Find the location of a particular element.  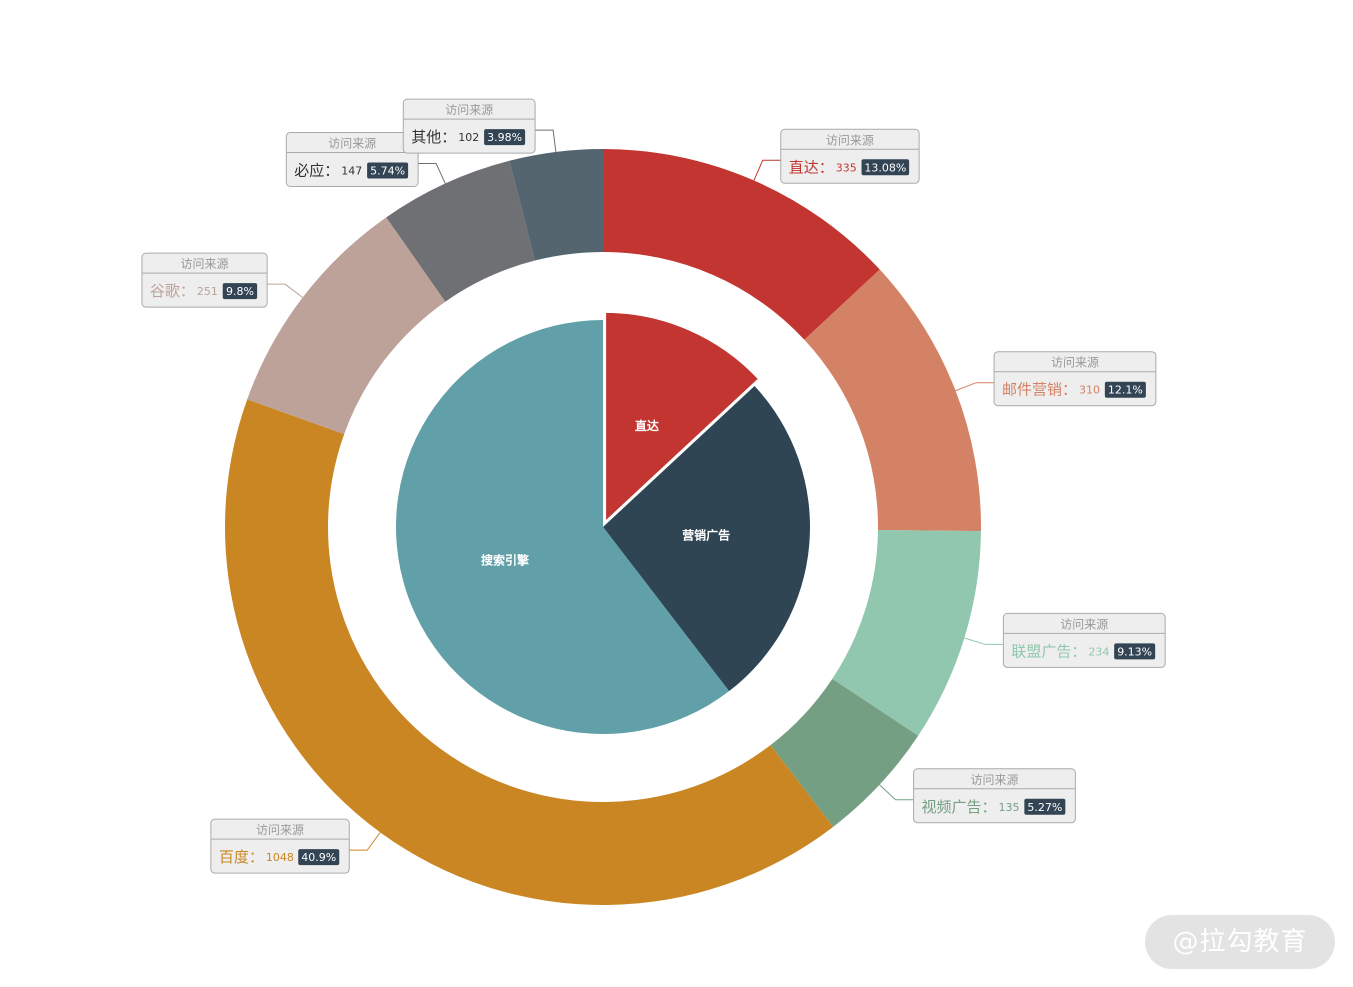

callout-name-5: 谷歌： is located at coordinates (172, 291).